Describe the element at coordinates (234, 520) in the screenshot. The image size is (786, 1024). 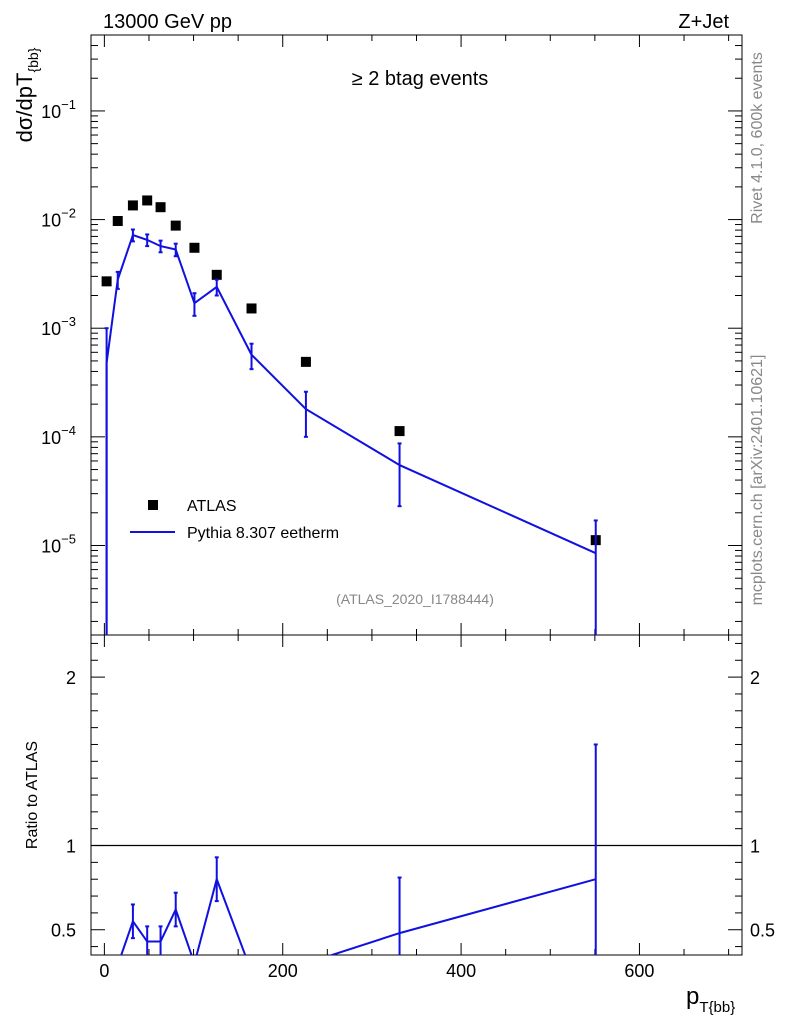
I see `legend: ATLAS Pythia 8.307 eetherm` at that location.